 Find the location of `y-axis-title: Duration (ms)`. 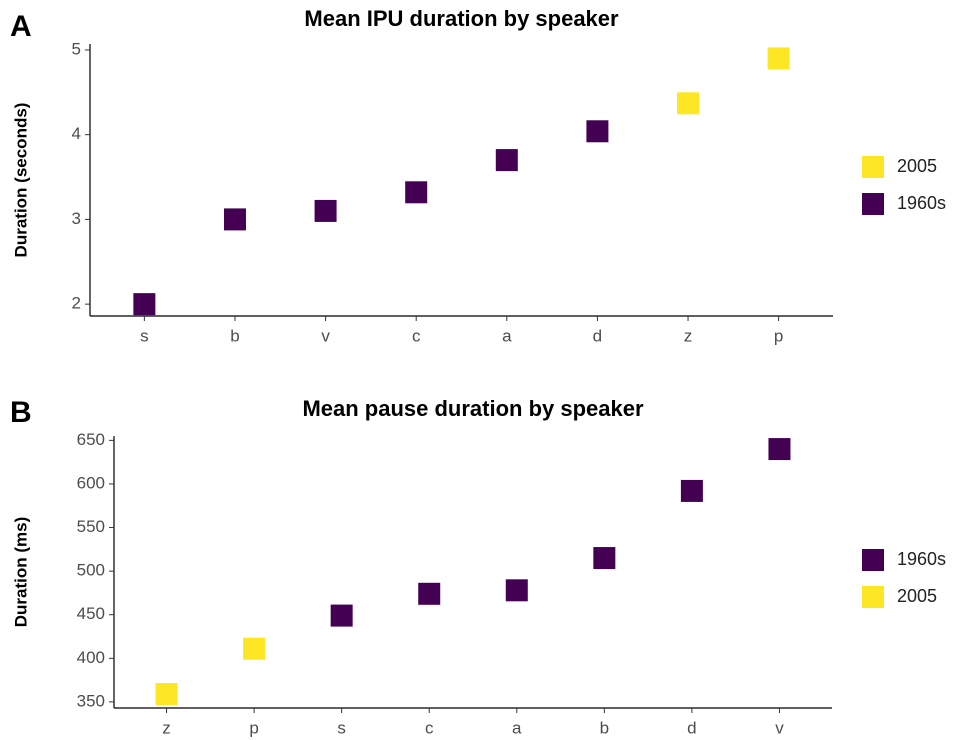

y-axis-title: Duration (ms) is located at coordinates (20, 572).